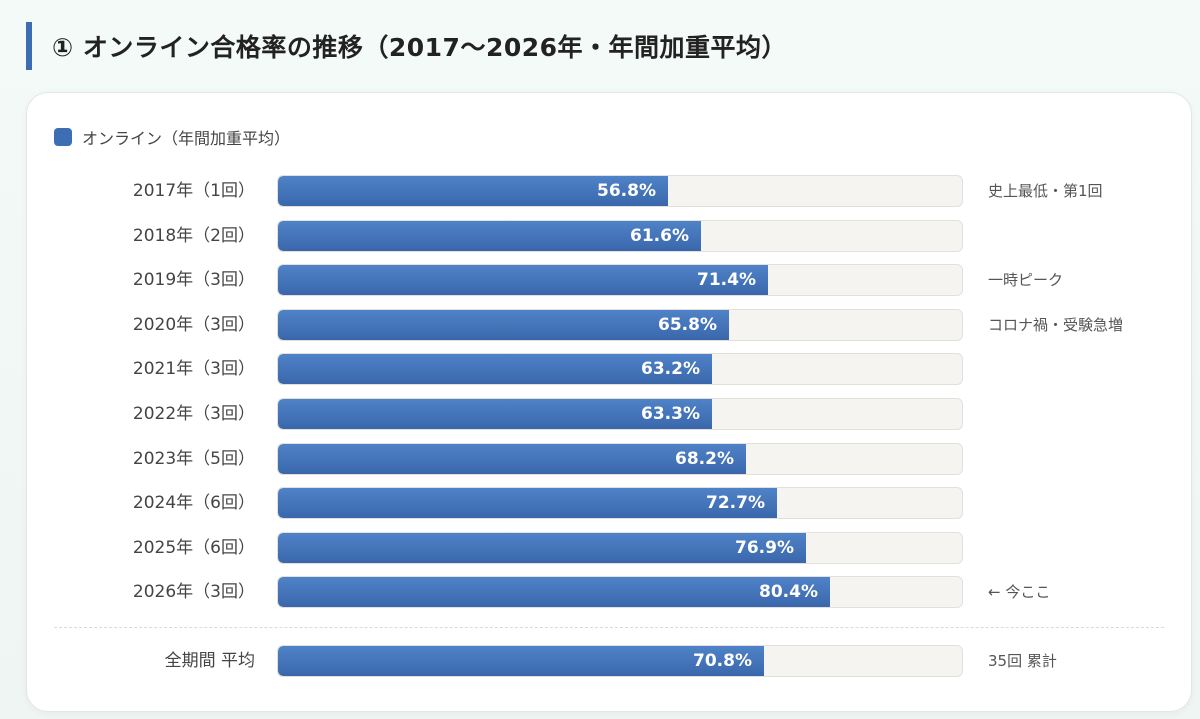  I want to click on row-3-category-label: 2020年（3回）, so click(193, 325).